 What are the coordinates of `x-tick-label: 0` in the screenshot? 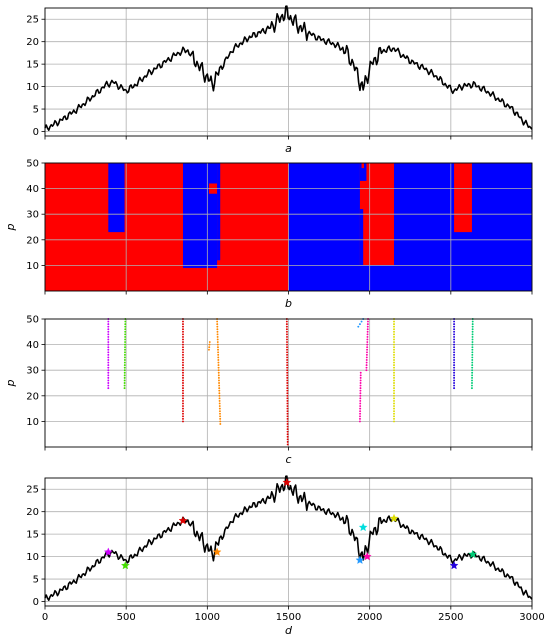 It's located at (45, 617).